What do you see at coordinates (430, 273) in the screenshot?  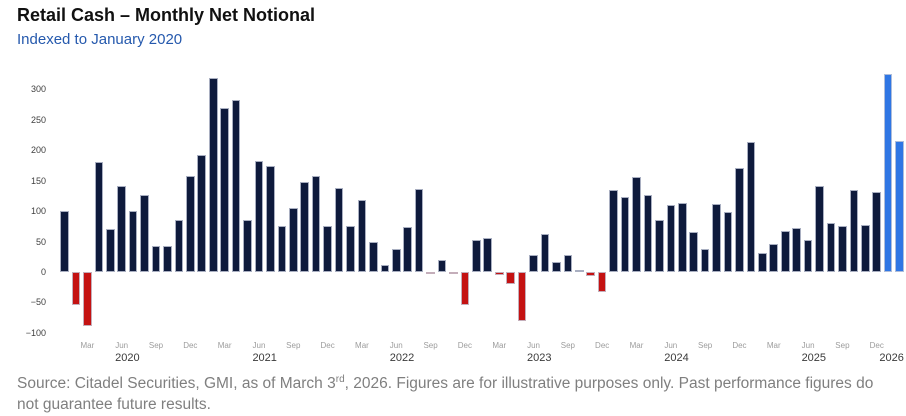 I see `bar-sep-2022` at bounding box center [430, 273].